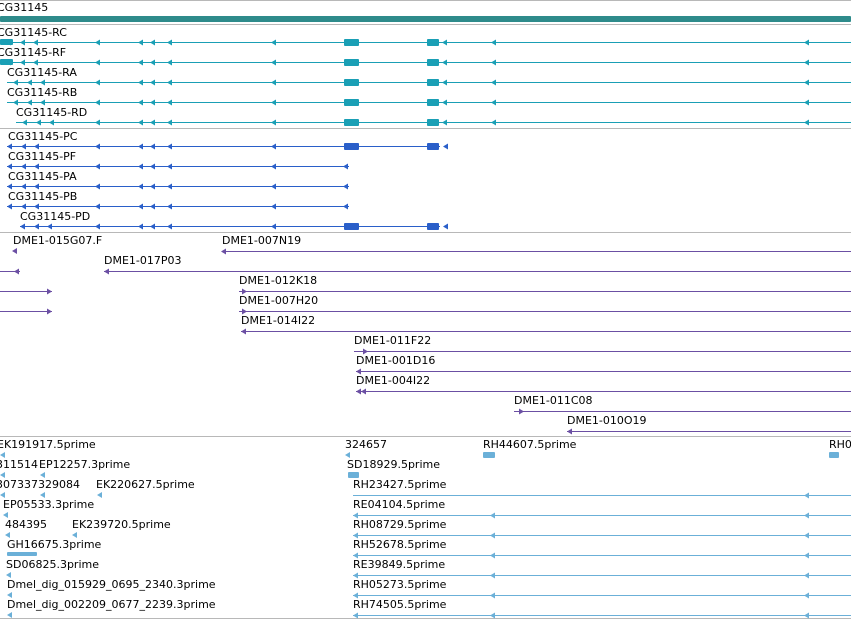  I want to click on est-label: RH23427.5prime, so click(400, 484).